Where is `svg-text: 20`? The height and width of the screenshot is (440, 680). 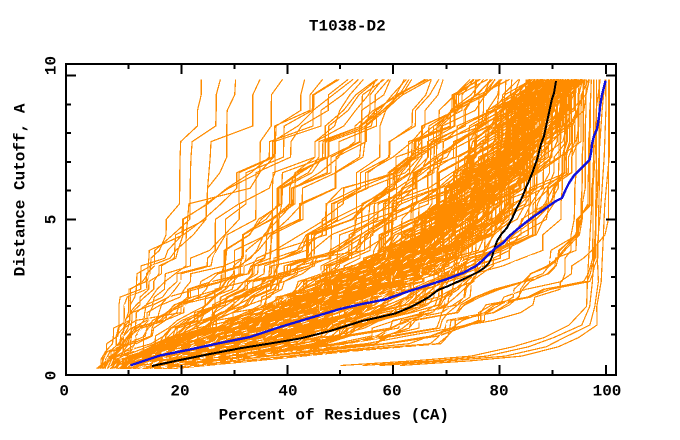 svg-text: 20 is located at coordinates (179, 392).